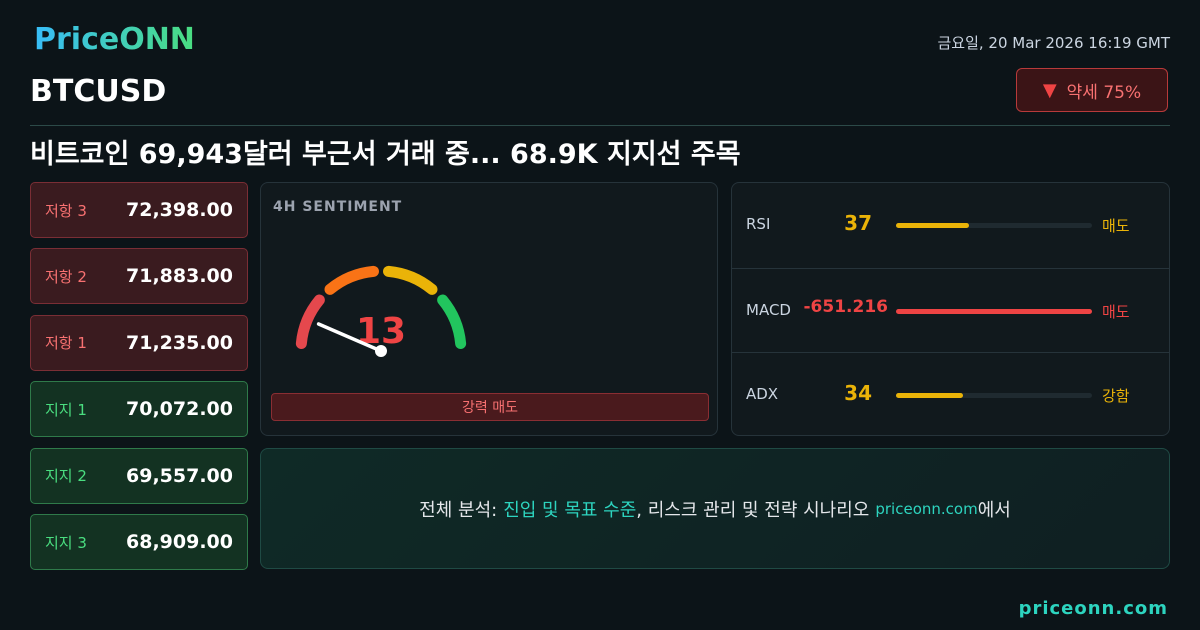 The height and width of the screenshot is (630, 1200). What do you see at coordinates (1053, 43) in the screenshot?
I see `datetime: 금요일, 20 Mar 2026 16:19 GMT` at bounding box center [1053, 43].